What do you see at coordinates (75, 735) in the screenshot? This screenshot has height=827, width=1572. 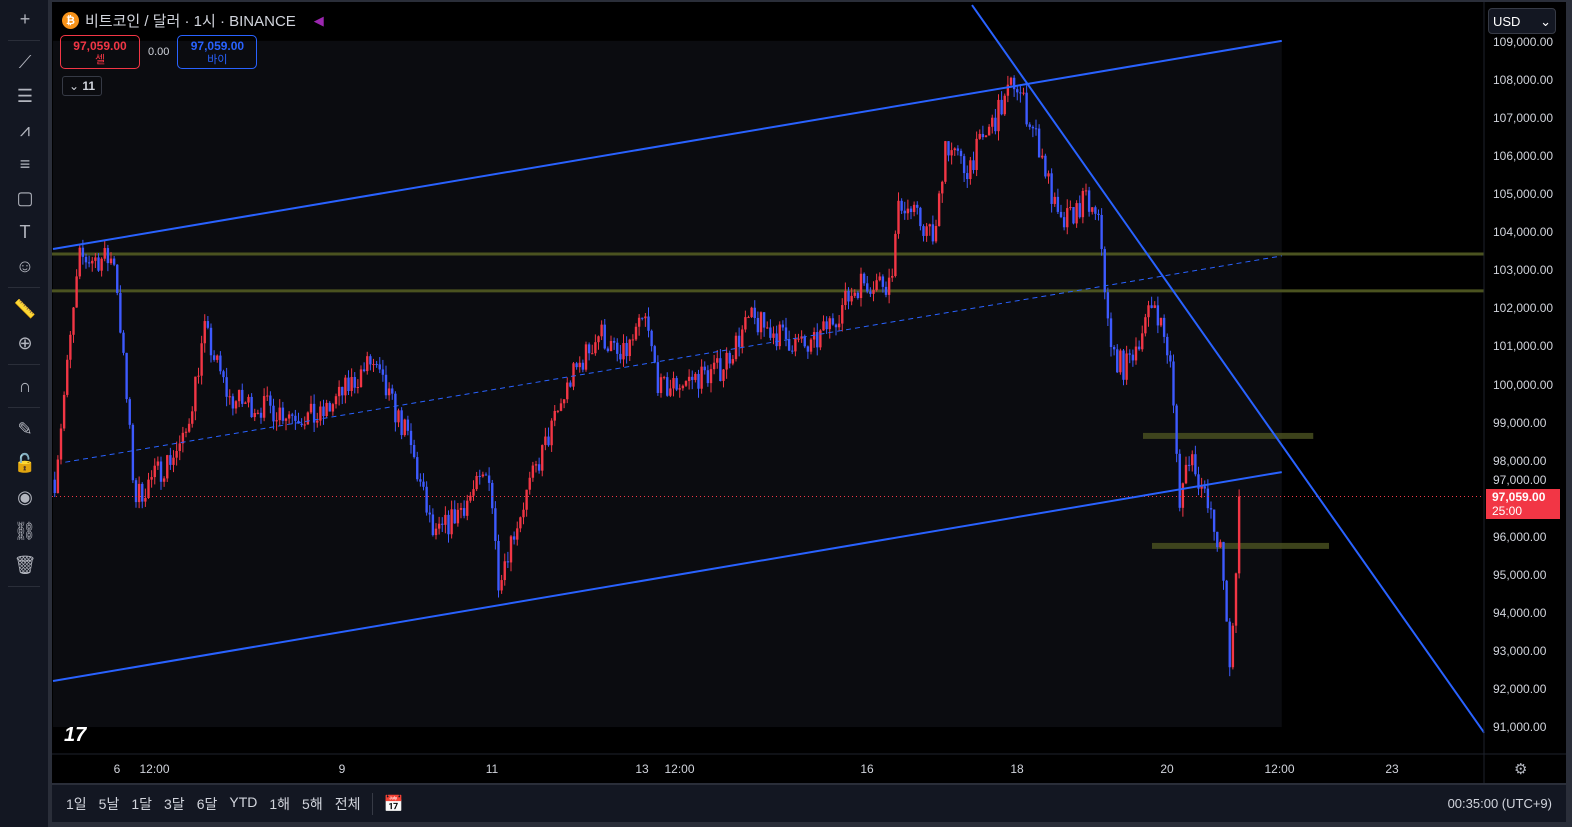 I see `tradingview-logo: 17` at bounding box center [75, 735].